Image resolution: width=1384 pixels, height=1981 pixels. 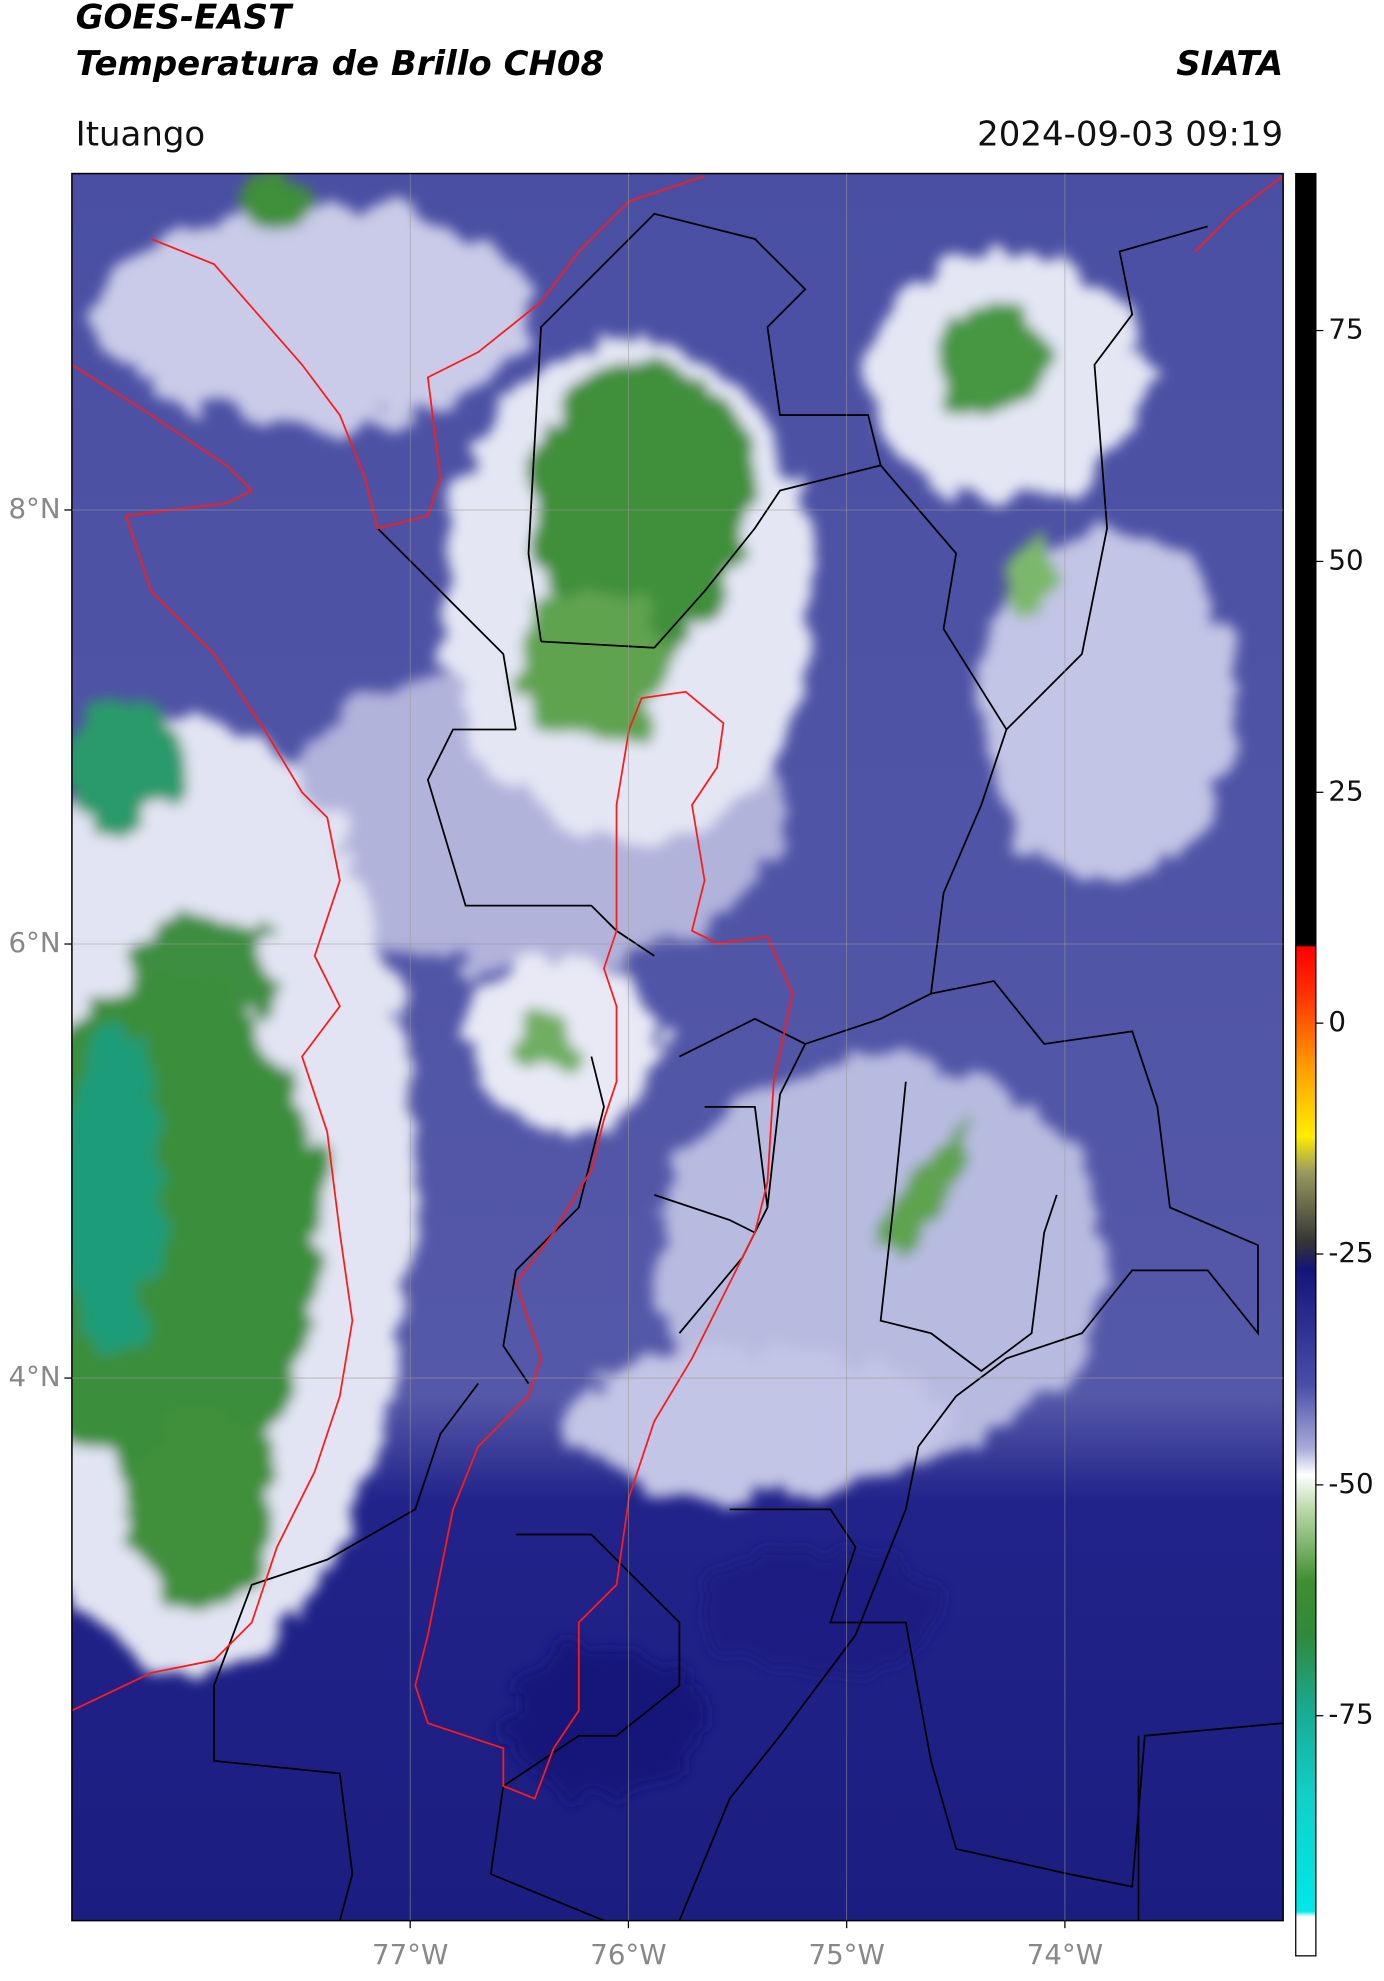 I want to click on x-tick-label: 74°W, so click(x=1065, y=1954).